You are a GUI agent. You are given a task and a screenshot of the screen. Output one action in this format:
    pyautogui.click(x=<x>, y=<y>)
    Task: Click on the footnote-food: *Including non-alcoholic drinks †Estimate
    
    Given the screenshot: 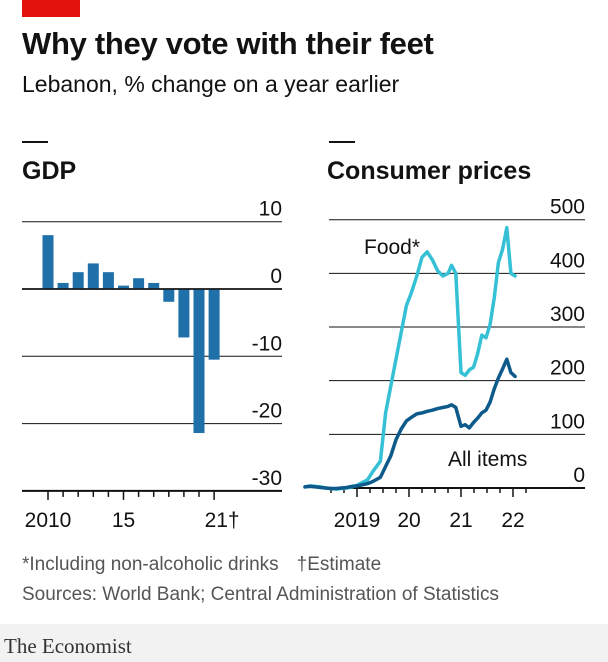 What is the action you would take?
    pyautogui.click(x=201, y=565)
    